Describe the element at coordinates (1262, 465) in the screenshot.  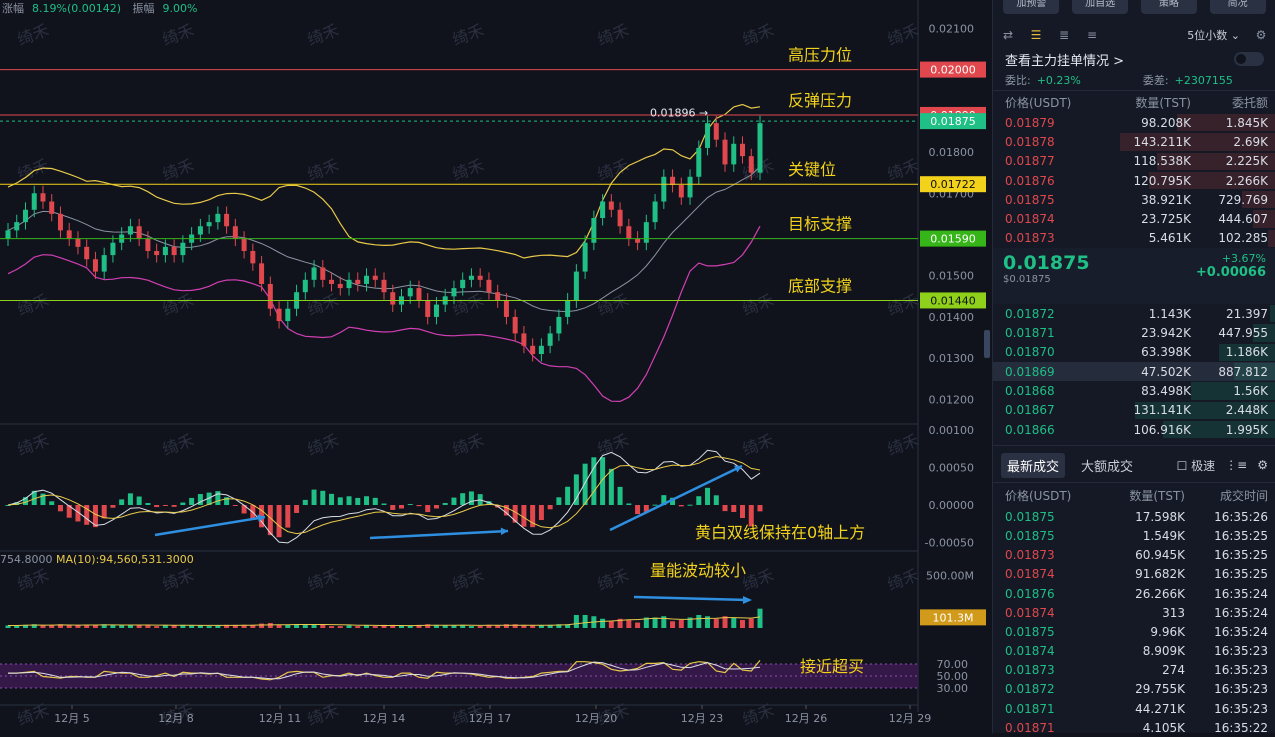
I see `trades-settings-icon: ⚙` at that location.